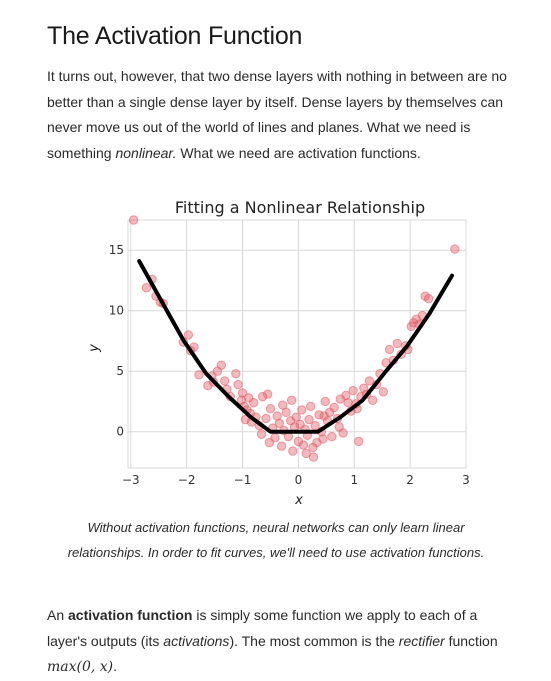 Image resolution: width=551 pixels, height=681 pixels. I want to click on def-bold-term: activation function, so click(130, 615).